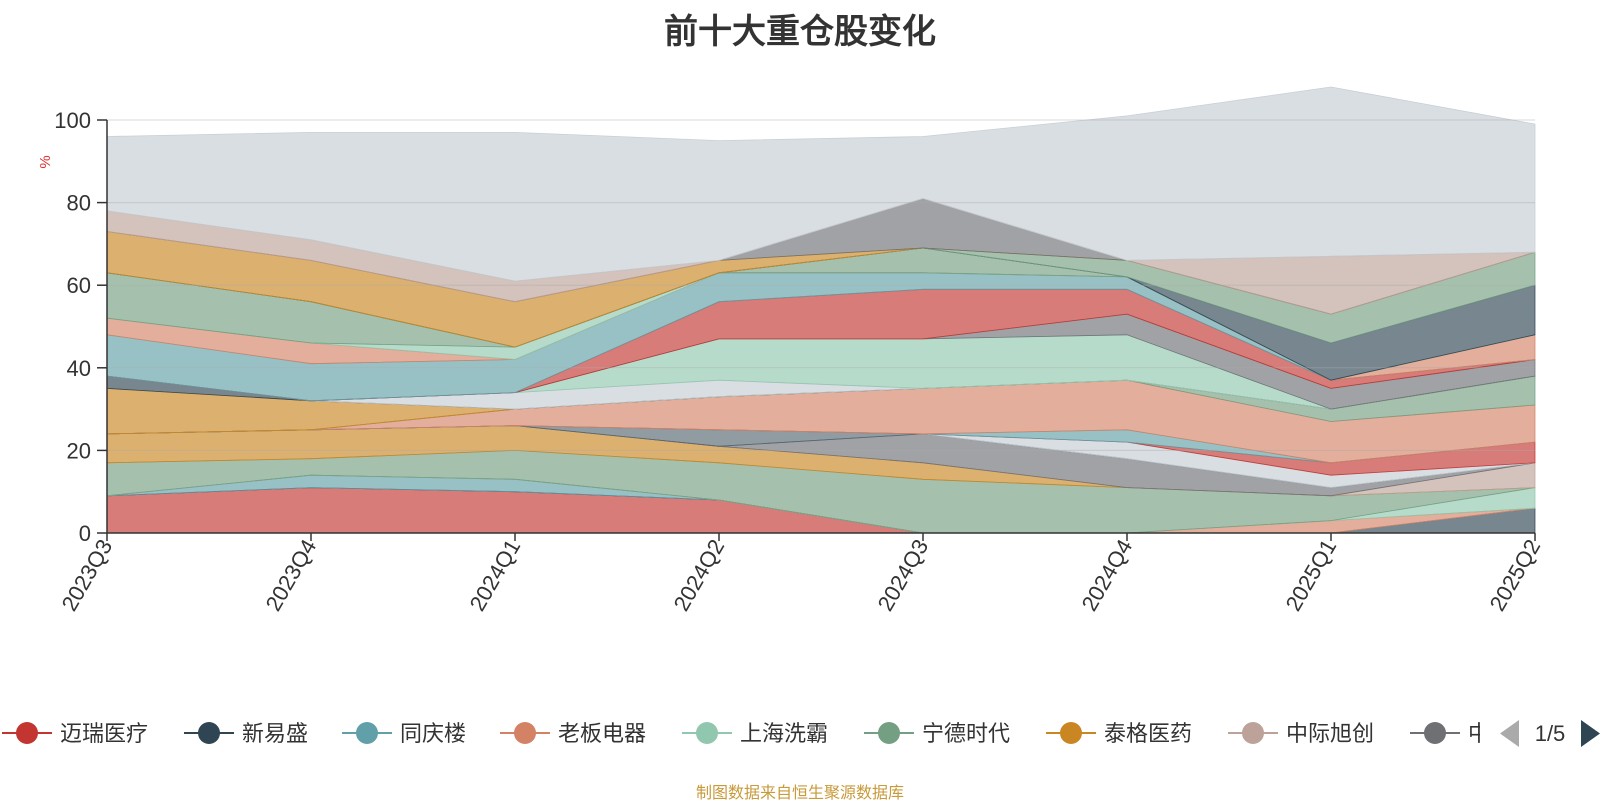 The width and height of the screenshot is (1600, 803). I want to click on y-axis-label: %, so click(45, 161).